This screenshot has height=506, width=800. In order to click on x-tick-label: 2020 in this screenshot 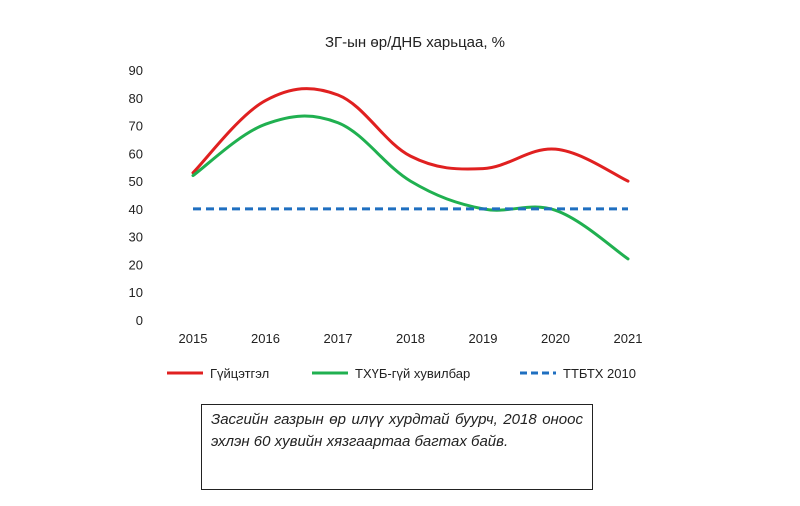, I will do `click(555, 338)`.